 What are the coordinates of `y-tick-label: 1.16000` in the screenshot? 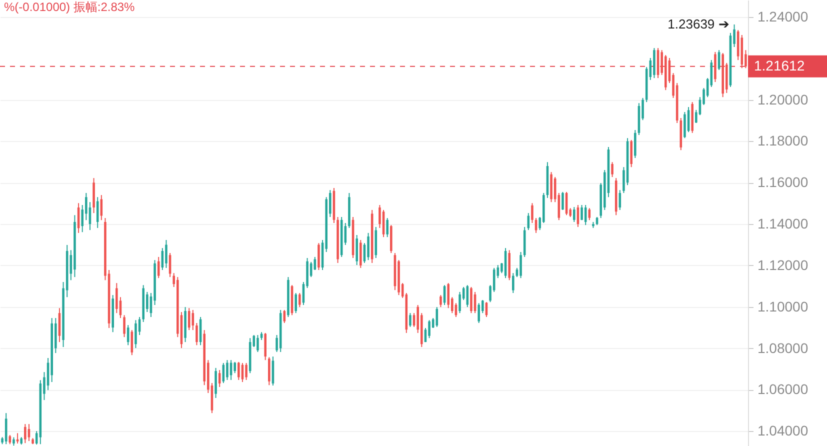 It's located at (783, 182).